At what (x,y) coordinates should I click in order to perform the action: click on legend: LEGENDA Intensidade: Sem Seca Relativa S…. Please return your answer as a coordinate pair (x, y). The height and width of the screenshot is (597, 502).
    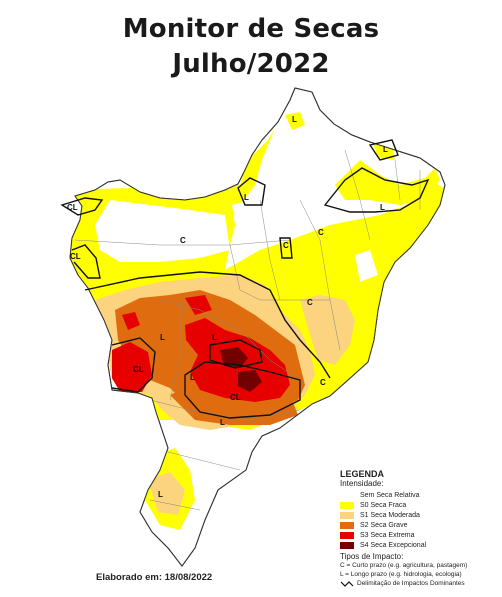
    Looking at the image, I should click on (420, 528).